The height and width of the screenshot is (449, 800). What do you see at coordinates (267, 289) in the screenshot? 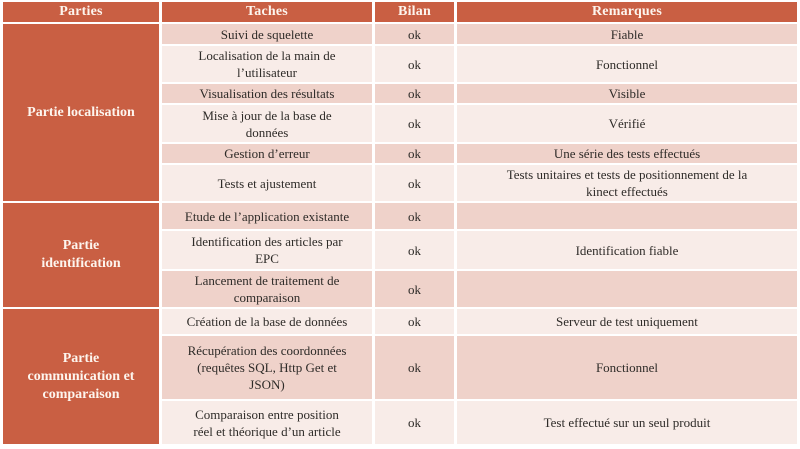
I see `task-cell: Lancement de traitement de comparaison` at bounding box center [267, 289].